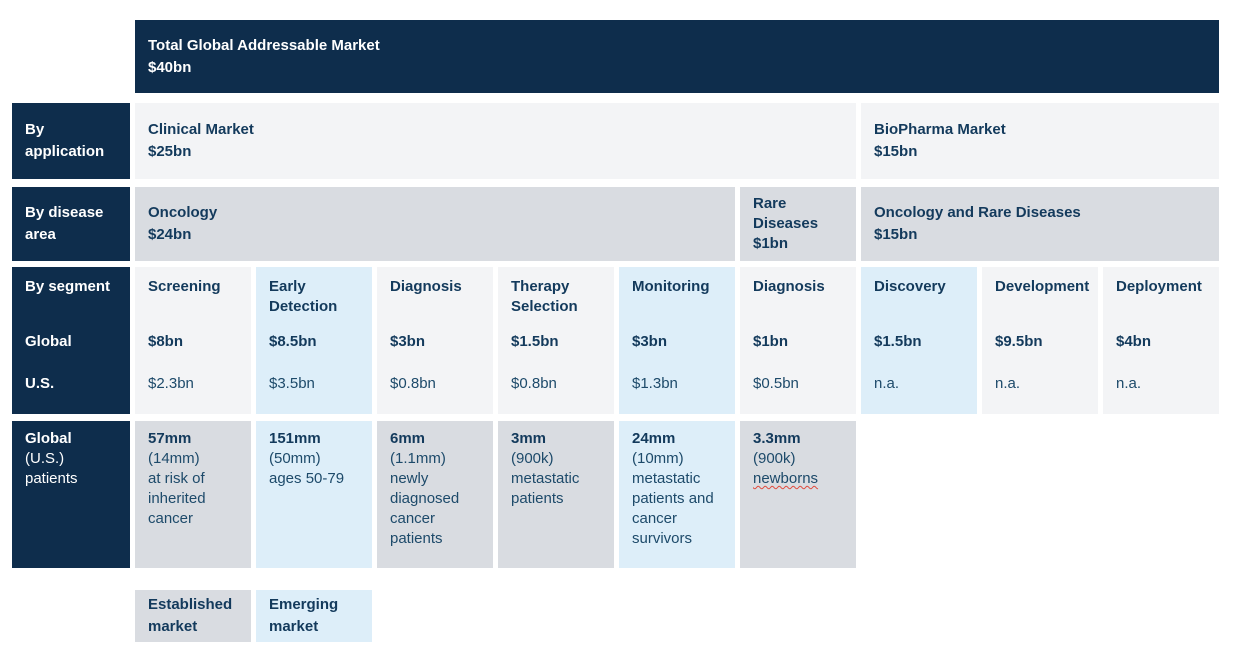  I want to click on by-disease-area-label: By disease area, so click(71, 224).